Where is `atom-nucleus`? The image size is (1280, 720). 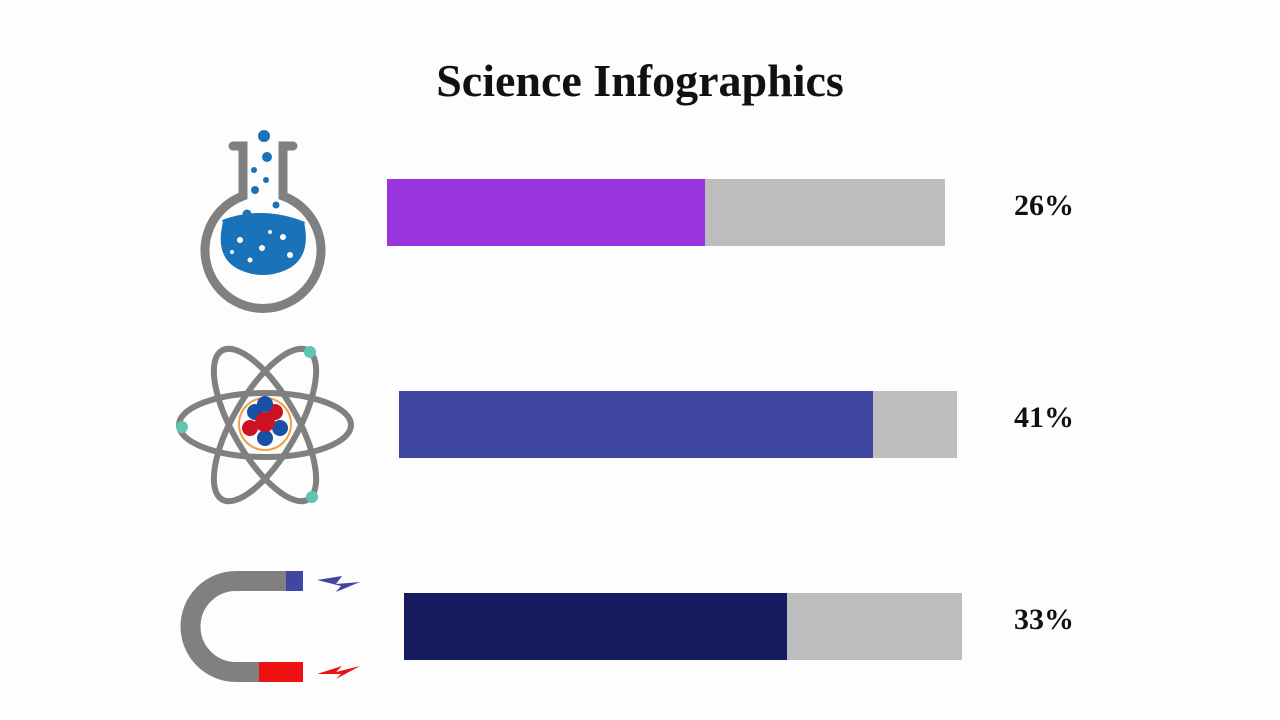
atom-nucleus is located at coordinates (247, 424).